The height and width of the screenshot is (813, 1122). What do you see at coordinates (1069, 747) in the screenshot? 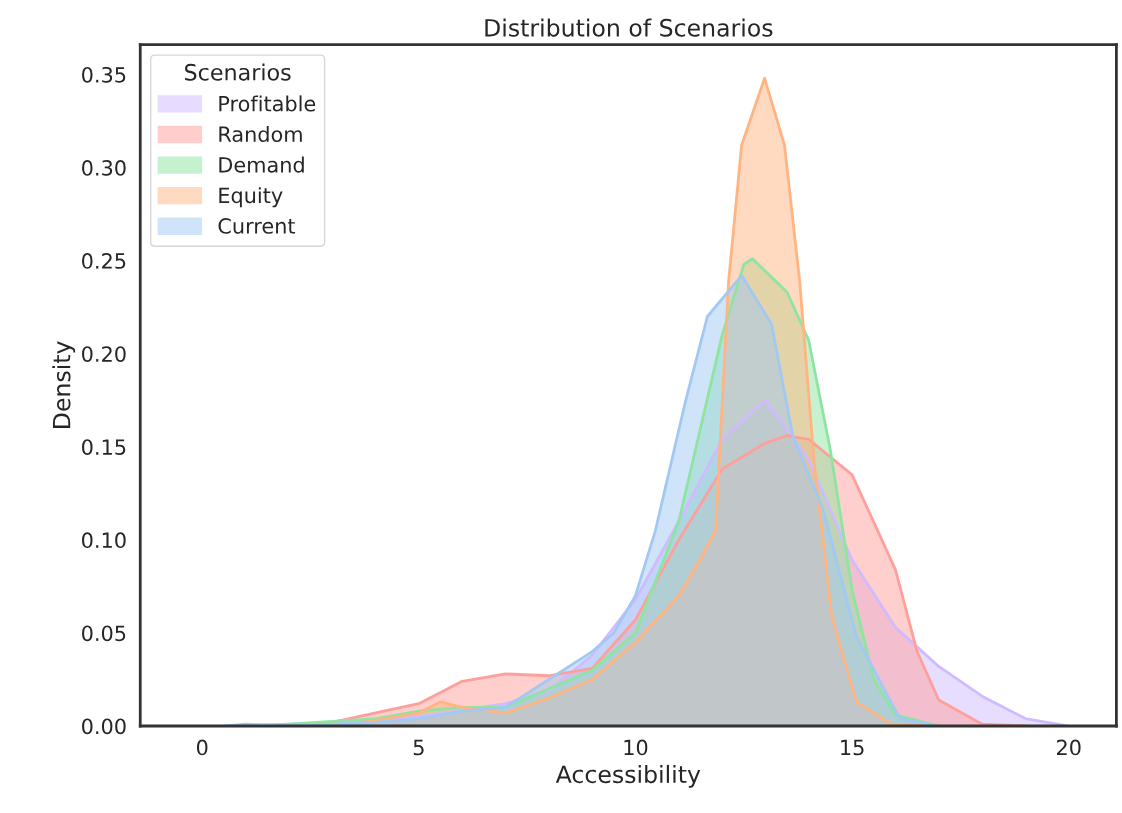
I see `x-tick-label: 20` at bounding box center [1069, 747].